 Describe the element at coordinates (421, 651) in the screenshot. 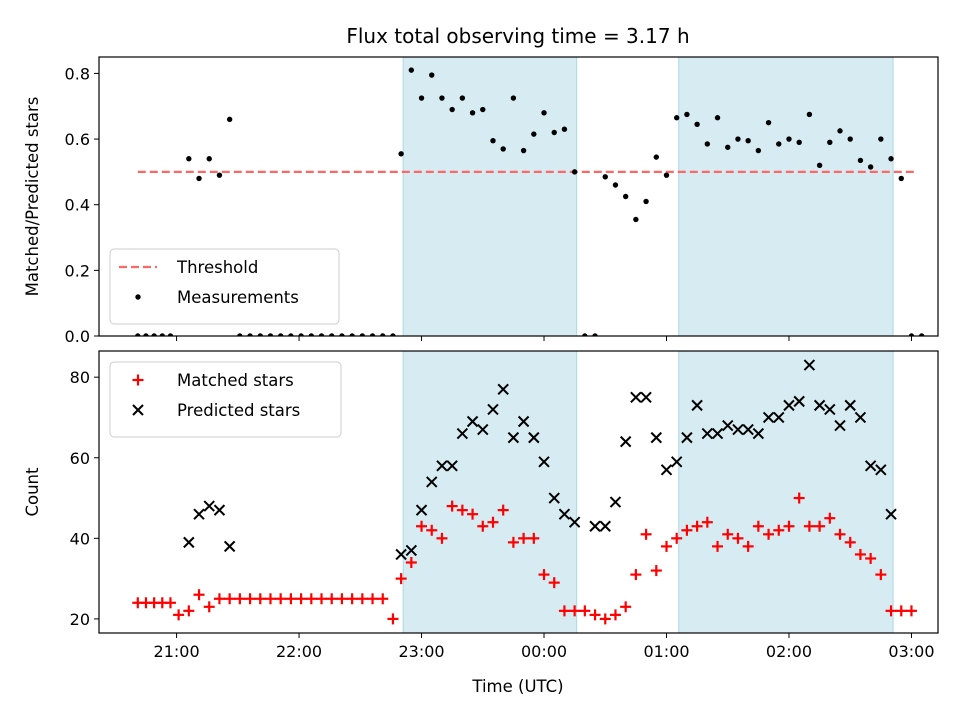

I see `x-tick-label: 23:00` at that location.